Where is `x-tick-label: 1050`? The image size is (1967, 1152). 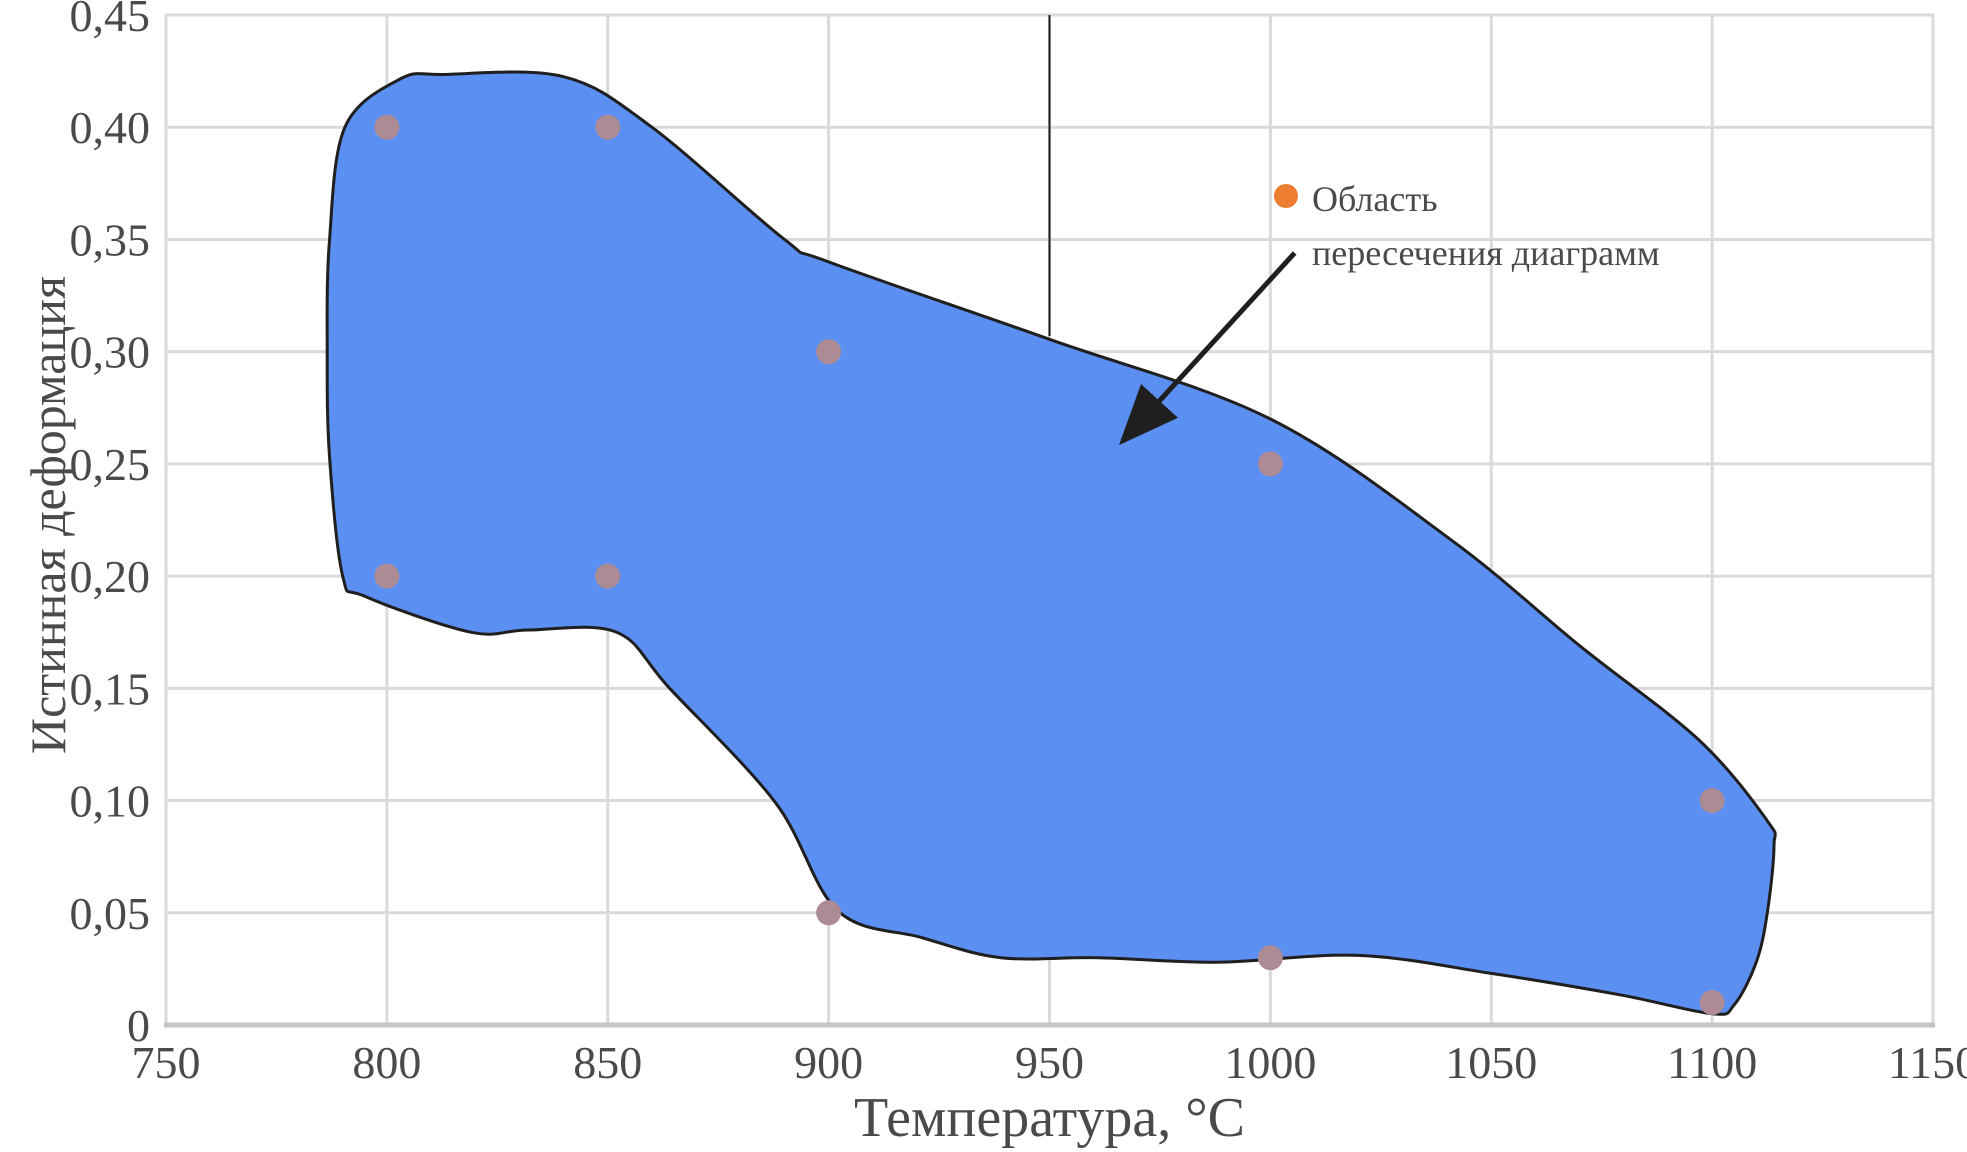 x-tick-label: 1050 is located at coordinates (1491, 1062).